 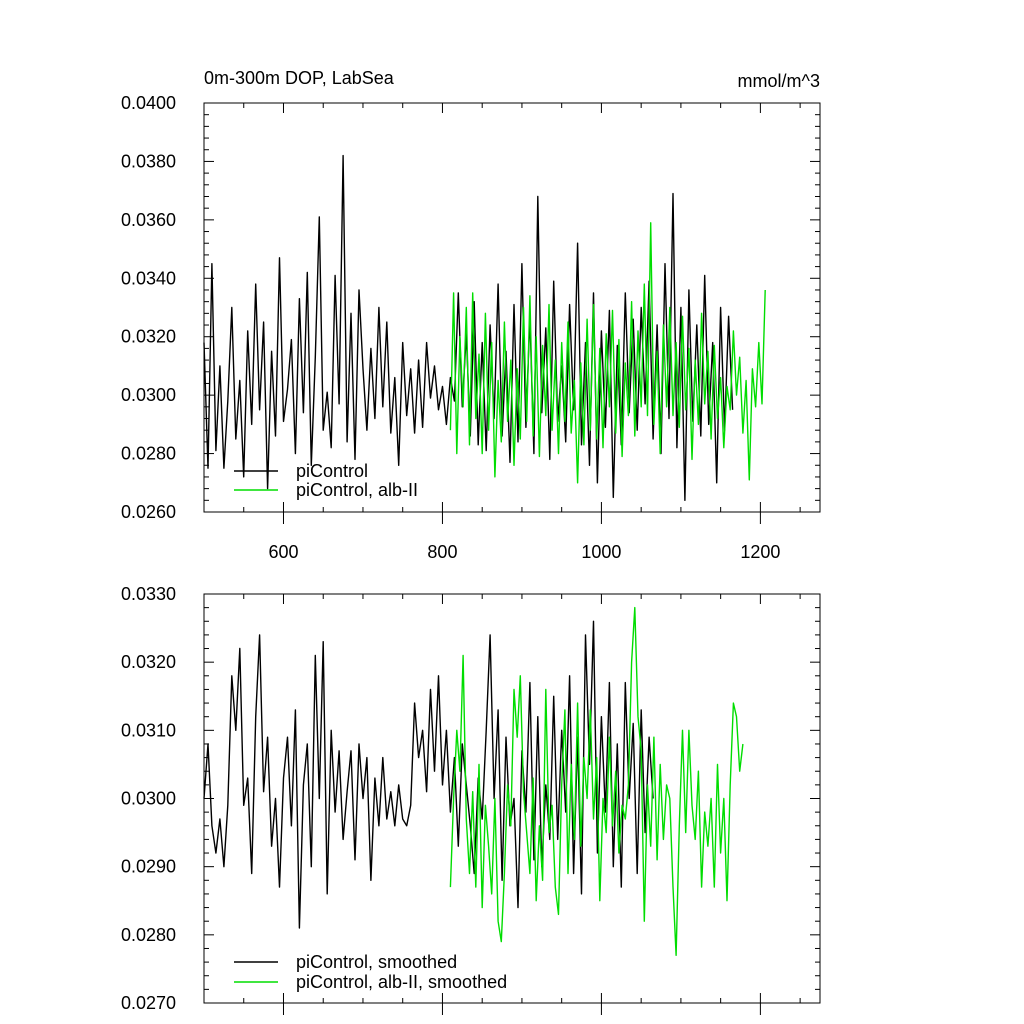 What do you see at coordinates (148, 730) in the screenshot?
I see `bottom-y-tick-label: 0.0310` at bounding box center [148, 730].